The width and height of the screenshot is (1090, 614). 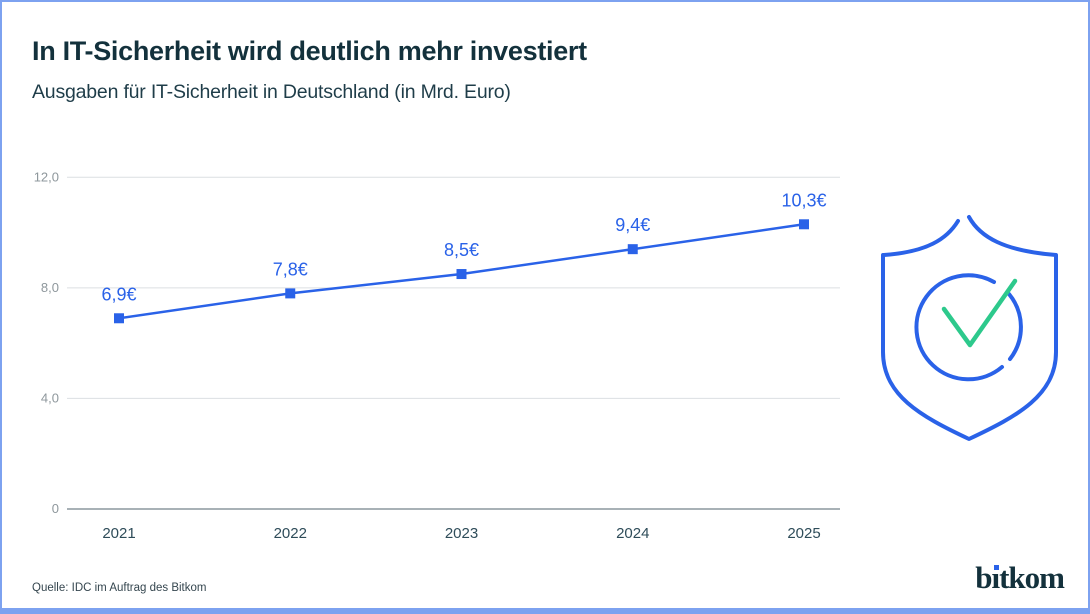 What do you see at coordinates (461, 250) in the screenshot?
I see `data-label: 8,5€` at bounding box center [461, 250].